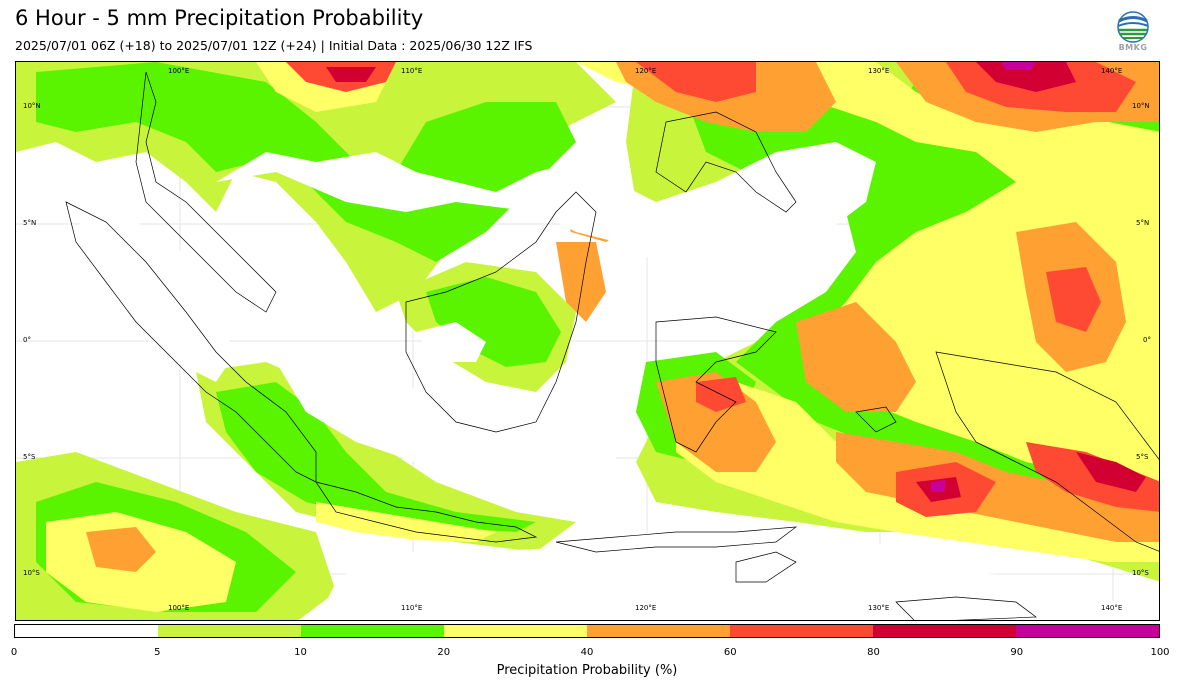 This screenshot has width=1180, height=690. What do you see at coordinates (587, 670) in the screenshot?
I see `colorbar-label: Precipitation Probability (%)` at bounding box center [587, 670].